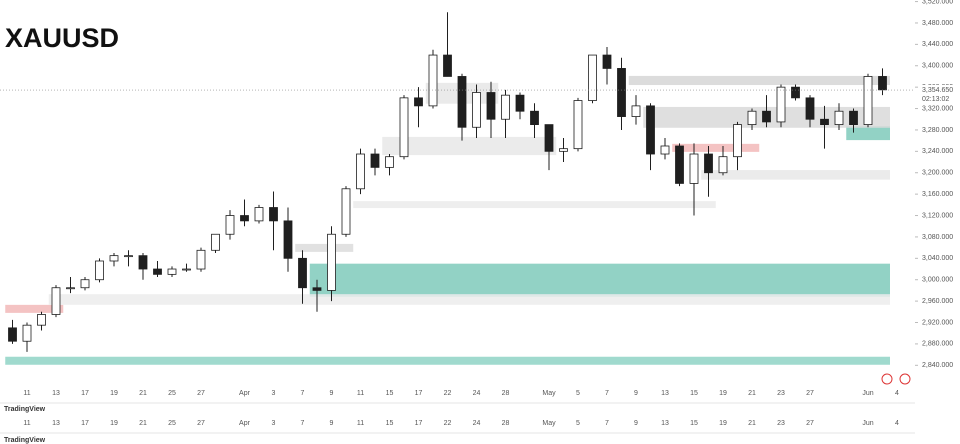  What do you see at coordinates (419, 393) in the screenshot?
I see `x-tick-label: 17` at bounding box center [419, 393].